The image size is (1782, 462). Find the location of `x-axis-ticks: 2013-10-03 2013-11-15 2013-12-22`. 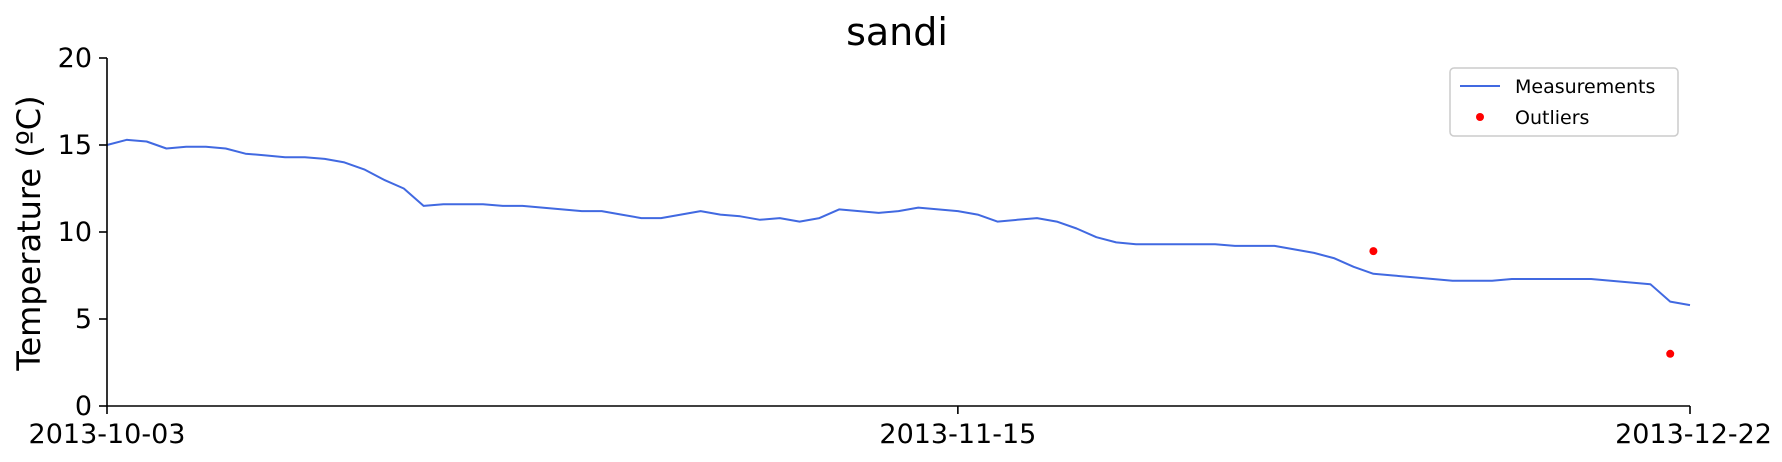

x-axis-ticks: 2013-10-03 2013-11-15 2013-12-22 is located at coordinates (900, 428).